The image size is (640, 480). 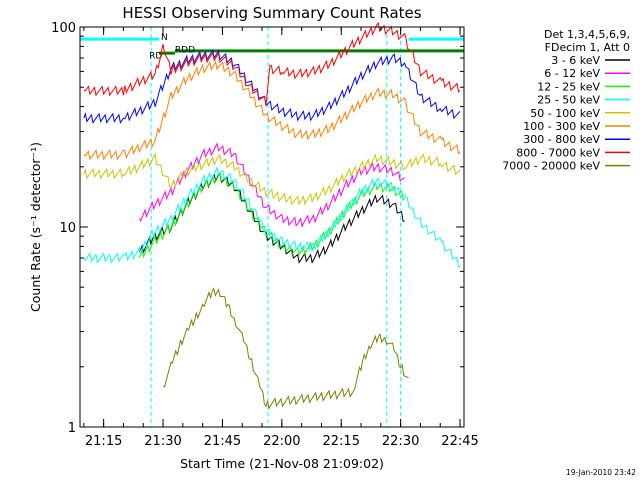 What do you see at coordinates (35, 227) in the screenshot?
I see `y-axis-label: Count Rate (s⁻¹ detector⁻¹)` at bounding box center [35, 227].